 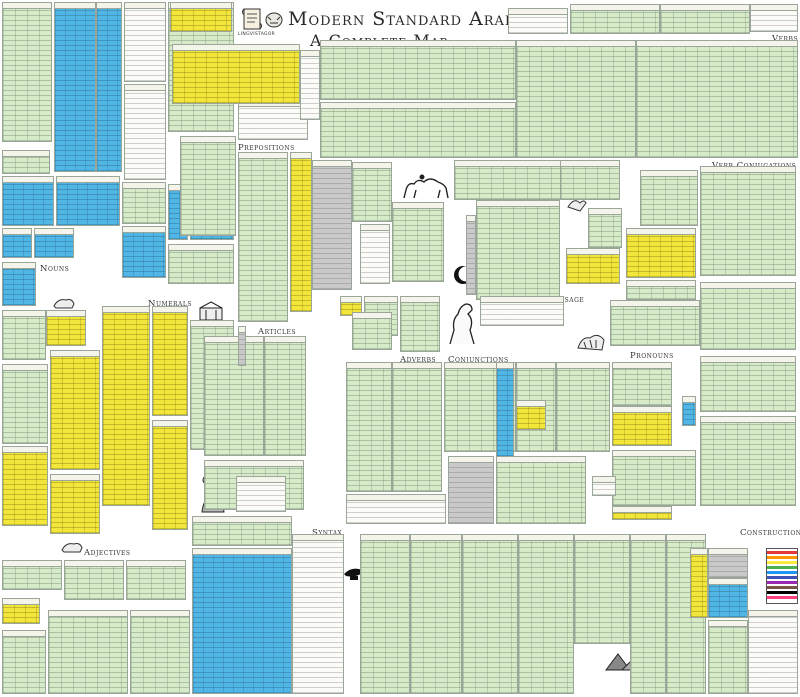 What do you see at coordinates (252, 19) in the screenshot?
I see `scroll-icon` at bounding box center [252, 19].